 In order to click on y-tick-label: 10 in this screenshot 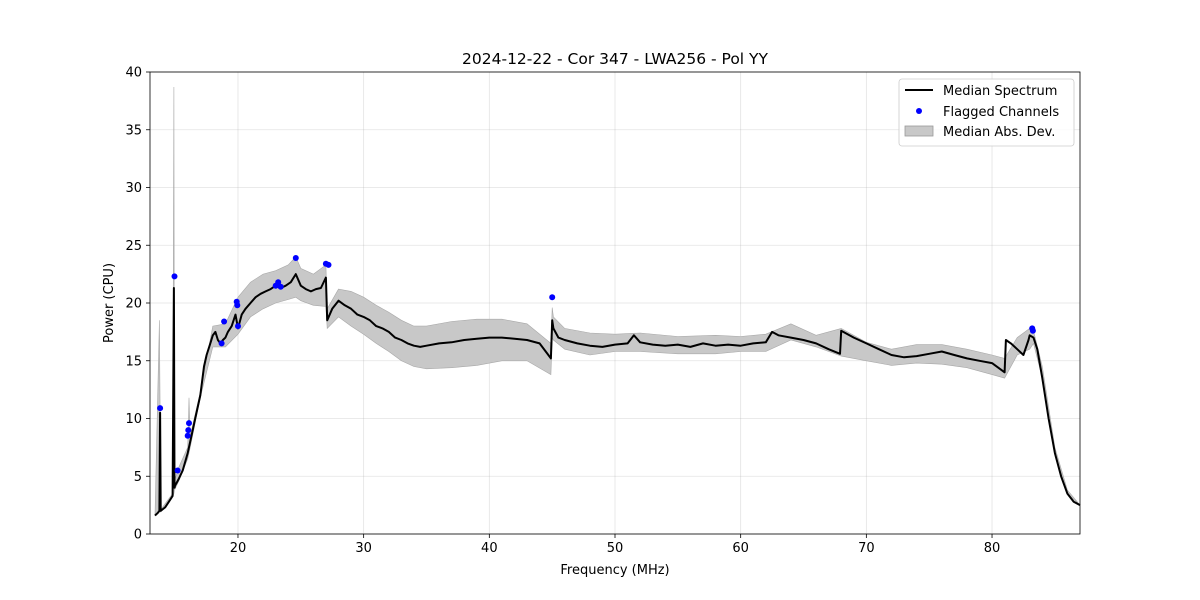, I will do `click(133, 419)`.